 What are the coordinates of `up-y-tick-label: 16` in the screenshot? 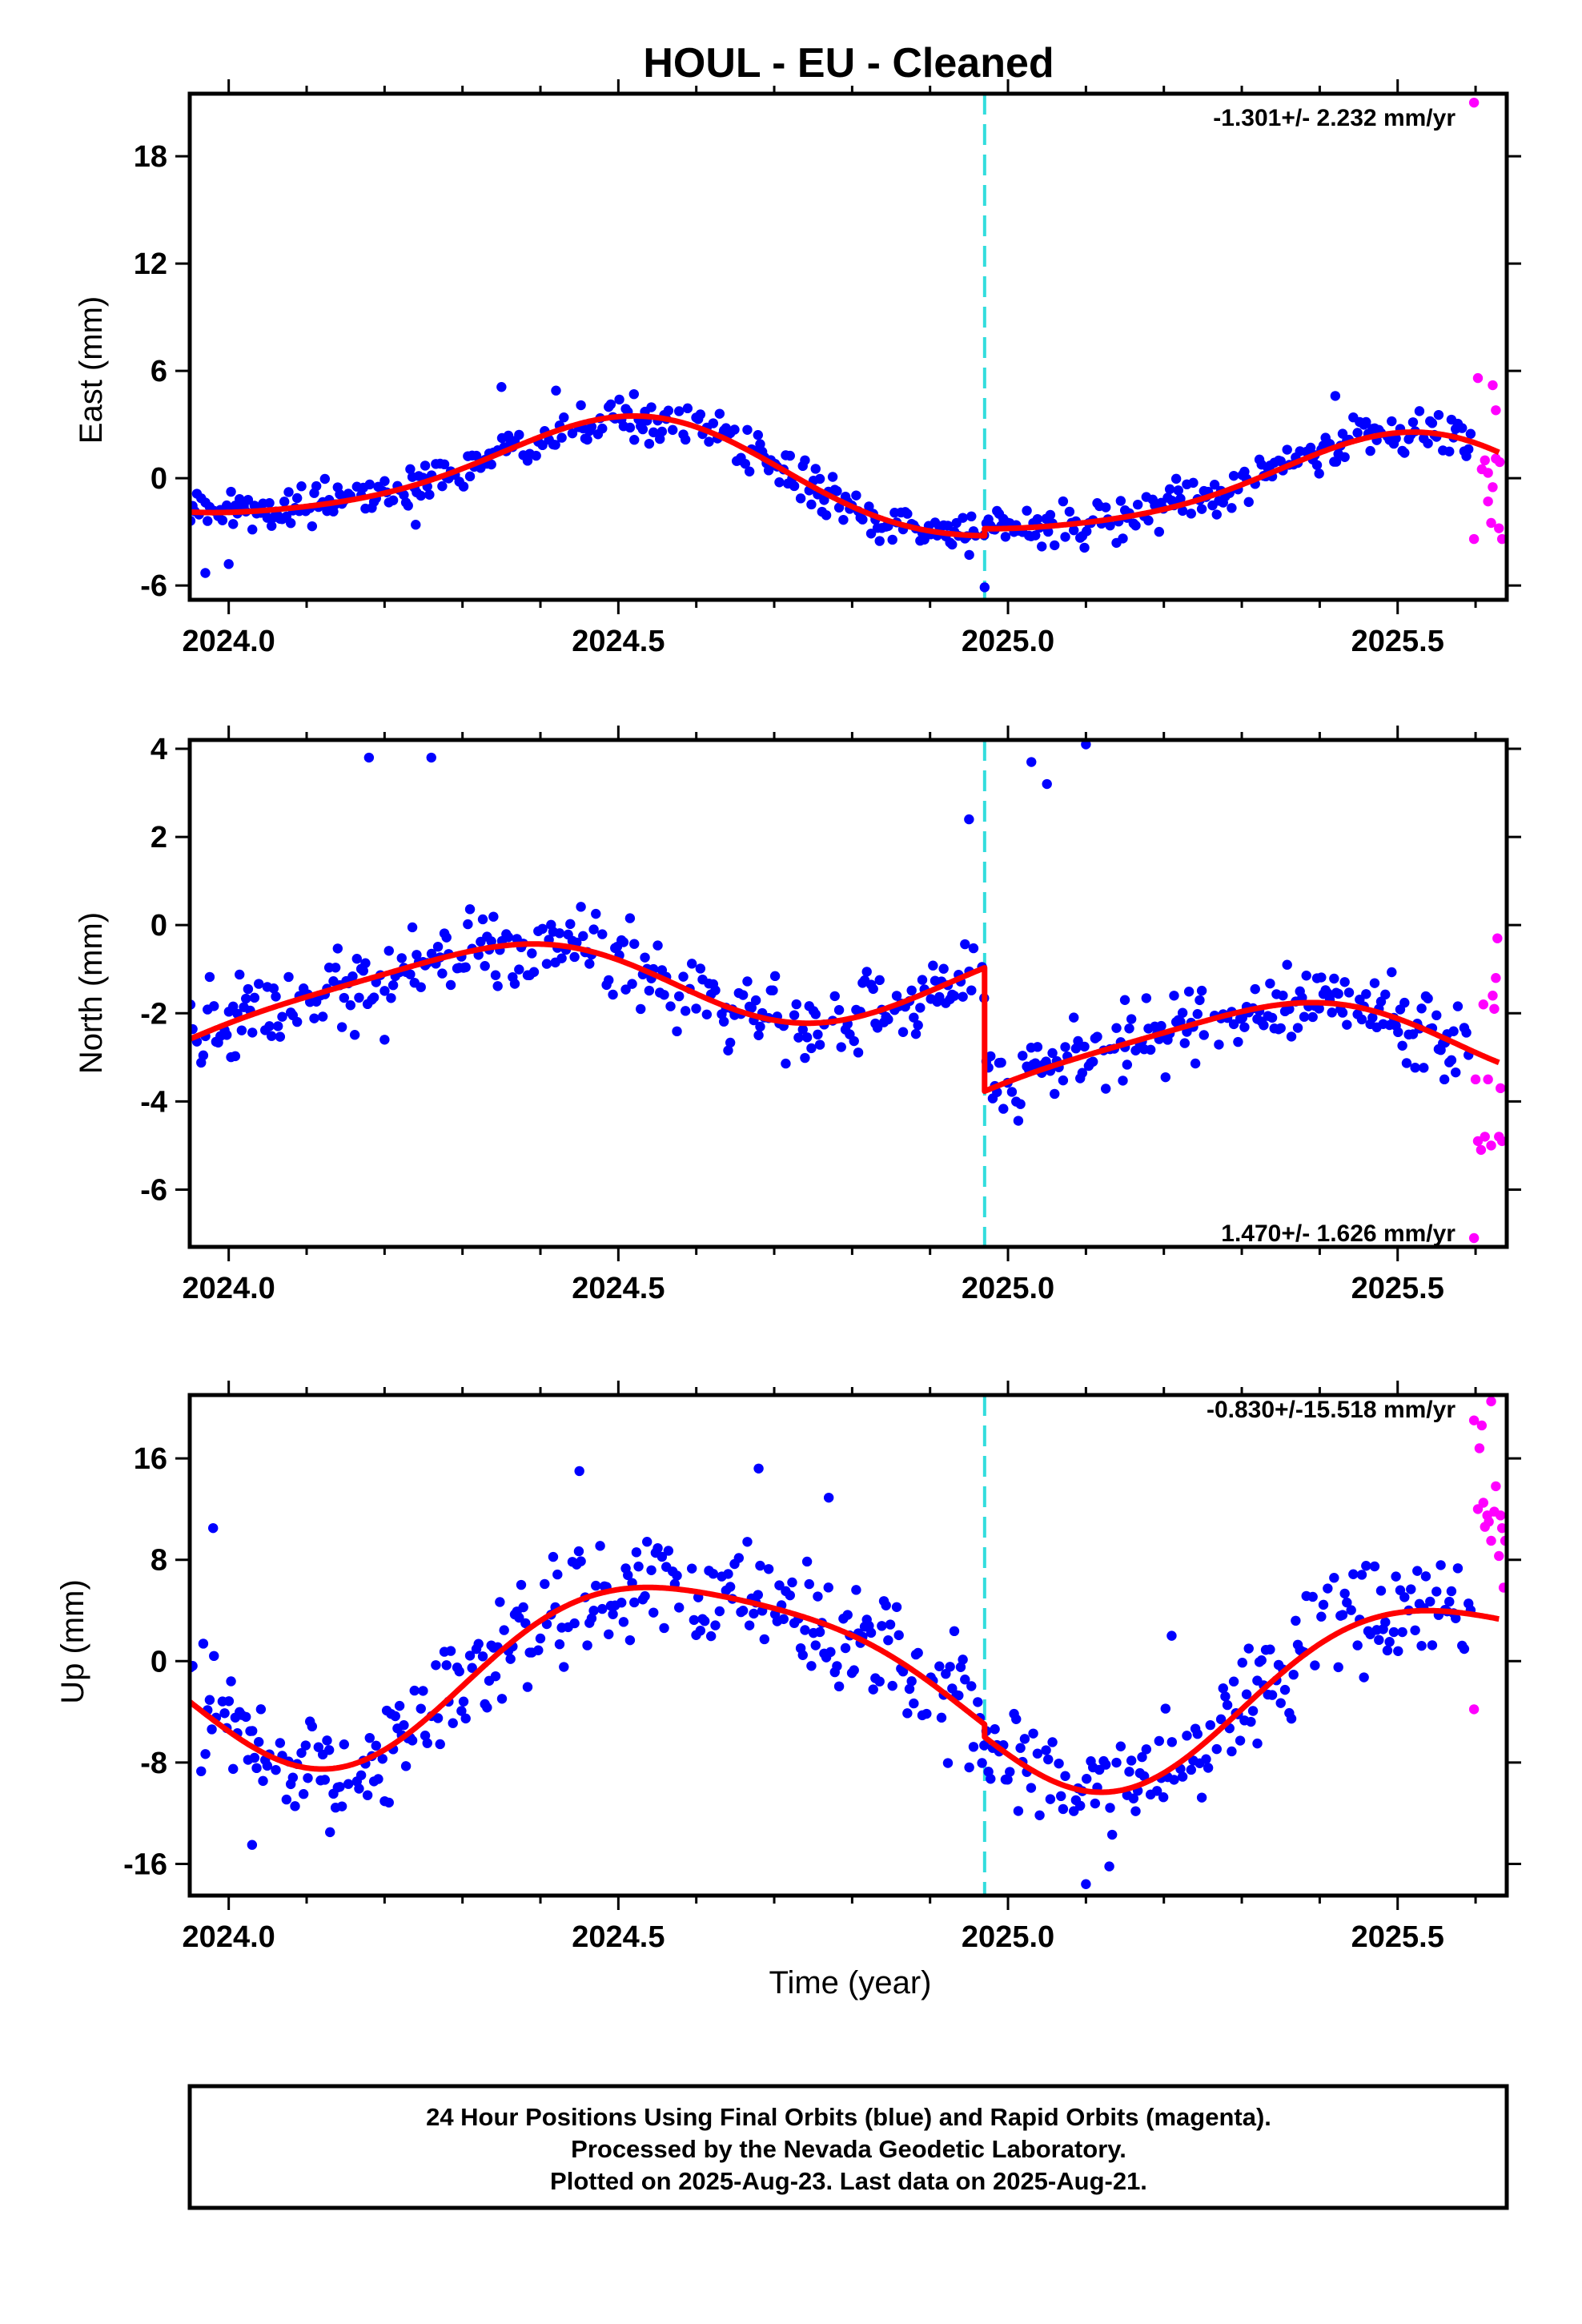 It's located at (151, 1459).